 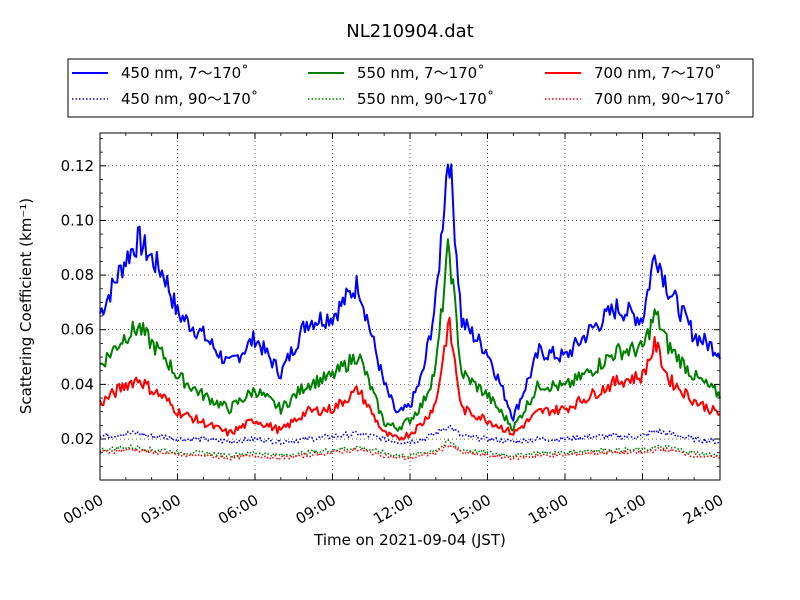 What do you see at coordinates (409, 540) in the screenshot?
I see `x-axis-label: Time on 2021-09-04 (JST)` at bounding box center [409, 540].